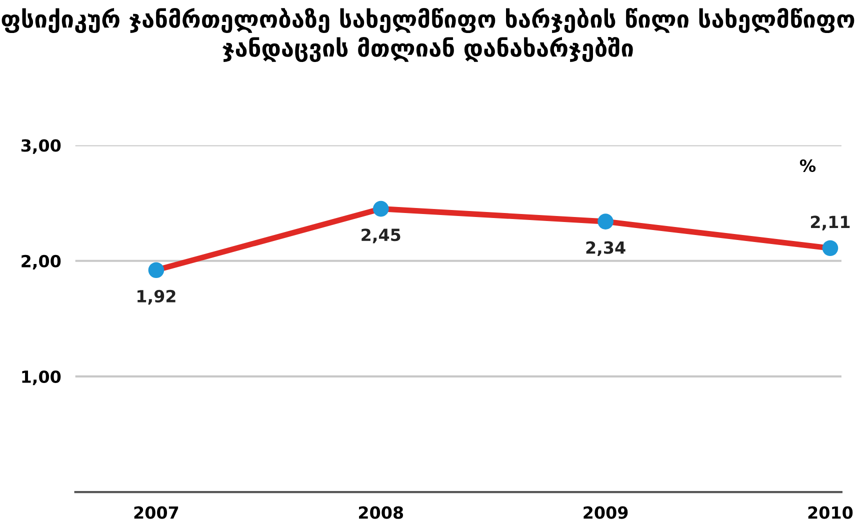  What do you see at coordinates (41, 378) in the screenshot?
I see `y-tick-label: 1,00` at bounding box center [41, 378].